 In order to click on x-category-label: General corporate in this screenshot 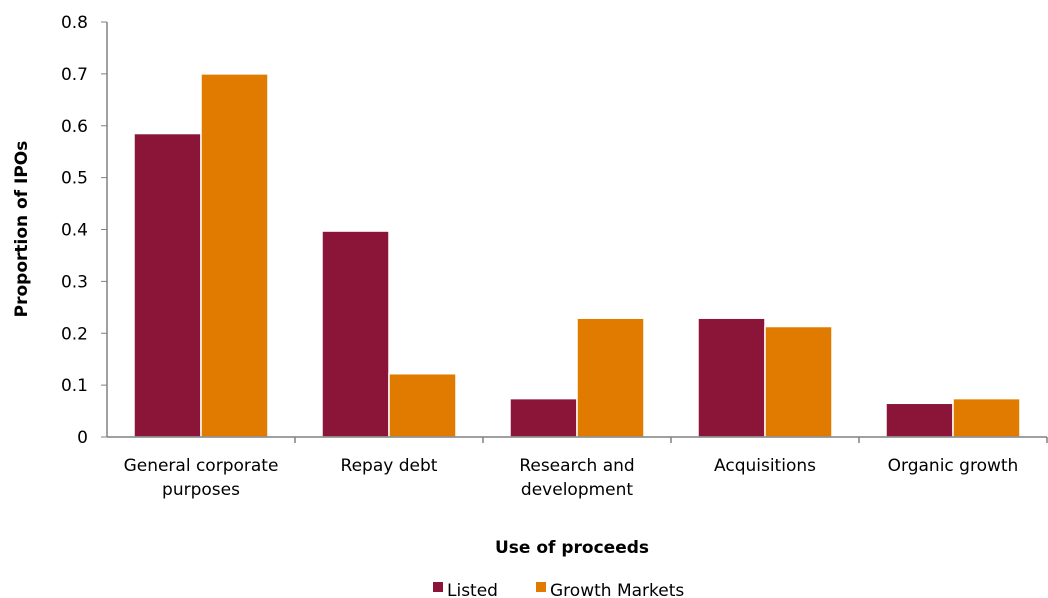, I will do `click(201, 466)`.